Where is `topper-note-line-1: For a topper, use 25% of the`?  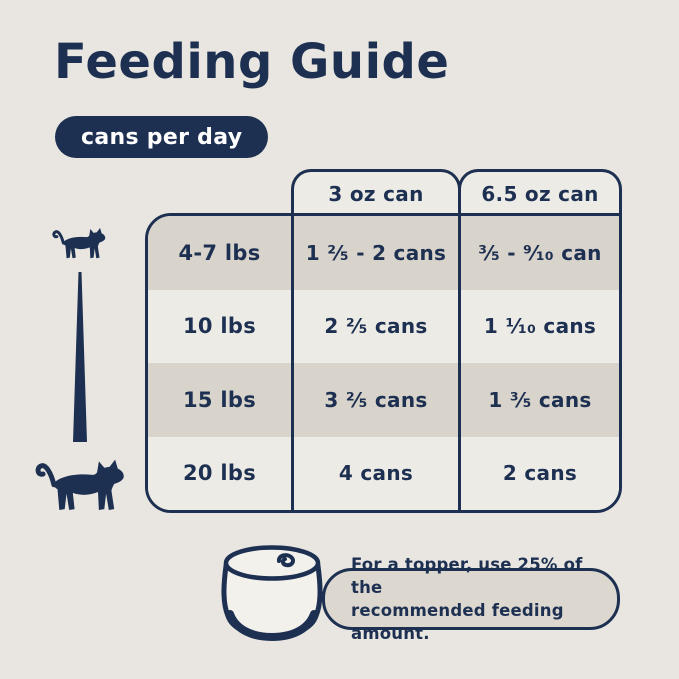 topper-note-line-1: For a topper, use 25% of the is located at coordinates (467, 576).